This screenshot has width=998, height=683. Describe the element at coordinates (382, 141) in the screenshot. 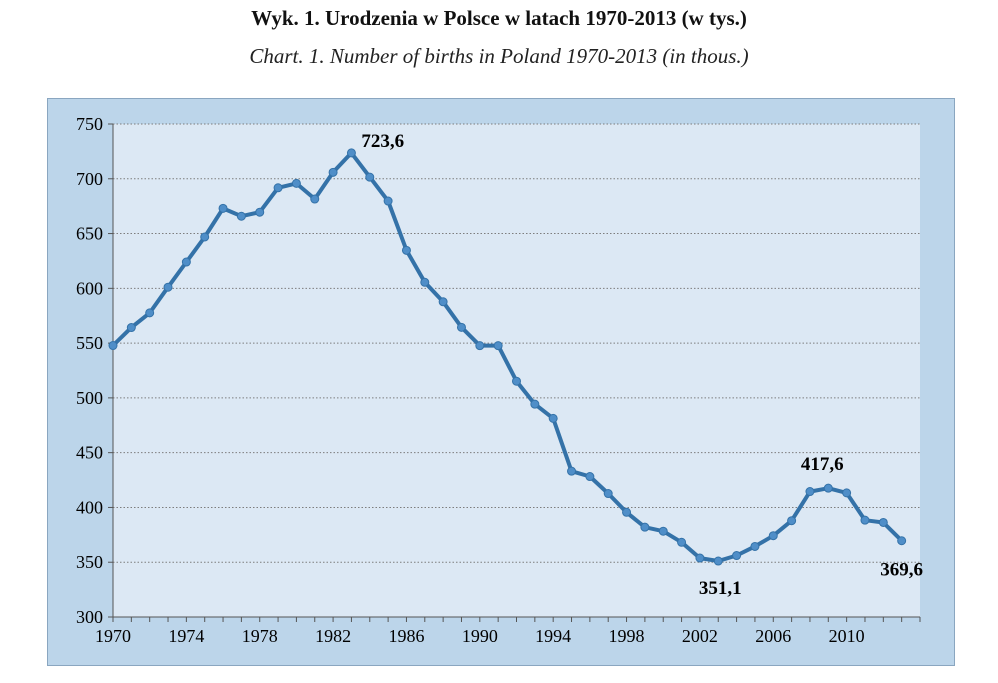

I see `data-label: 723,6` at that location.